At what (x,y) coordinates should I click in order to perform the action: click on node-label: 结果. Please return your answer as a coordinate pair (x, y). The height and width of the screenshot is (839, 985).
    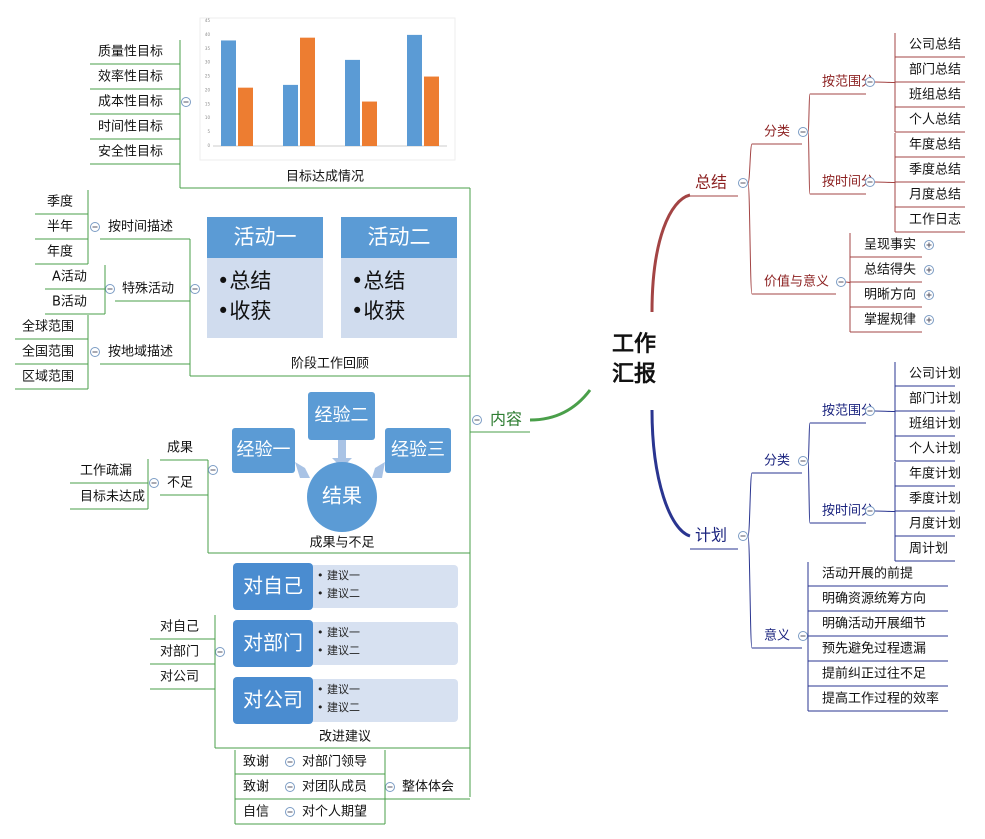
    Looking at the image, I should click on (342, 496).